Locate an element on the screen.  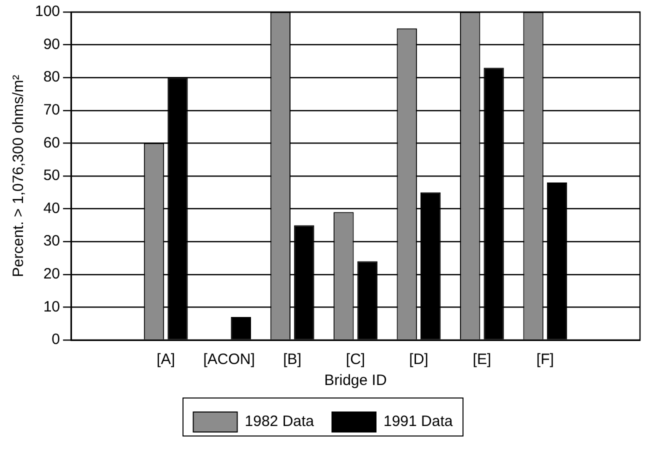
x-tick-label: [E] is located at coordinates (482, 359).